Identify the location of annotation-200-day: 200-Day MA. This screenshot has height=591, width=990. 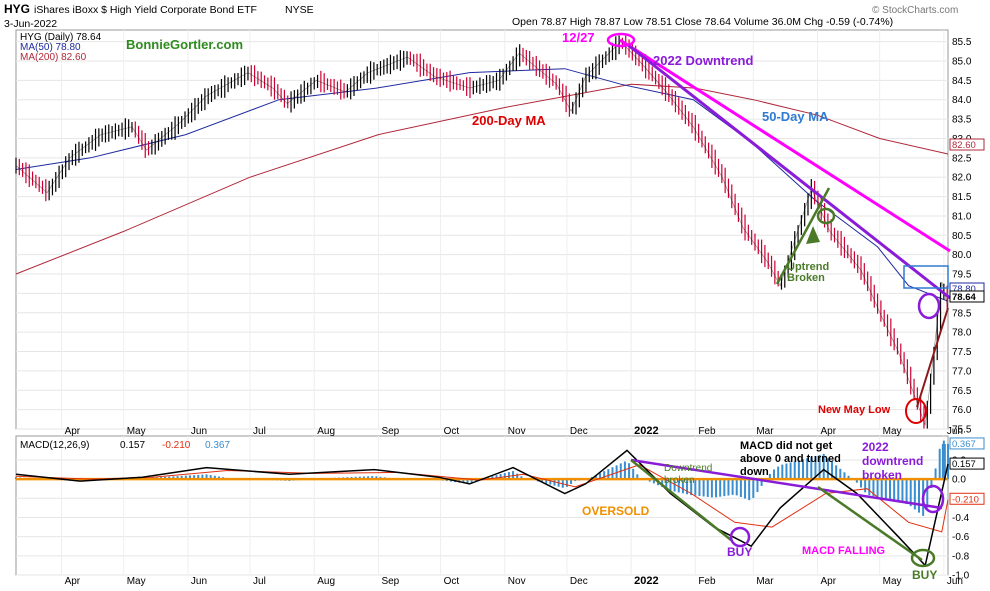
(509, 120).